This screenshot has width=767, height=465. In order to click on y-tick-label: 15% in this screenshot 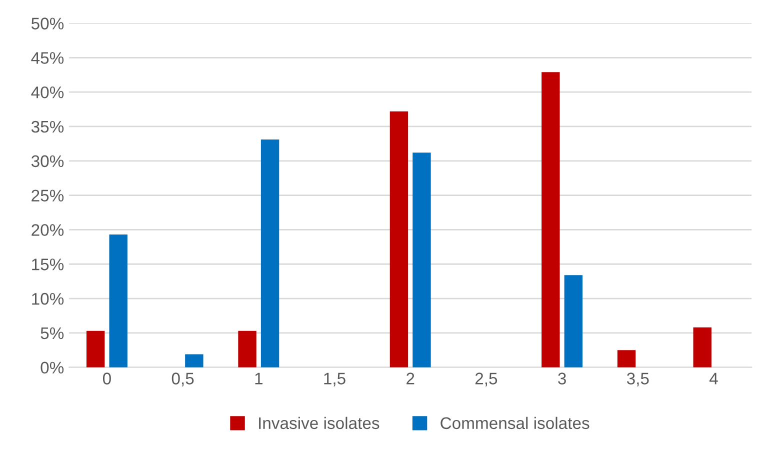, I will do `click(48, 264)`.